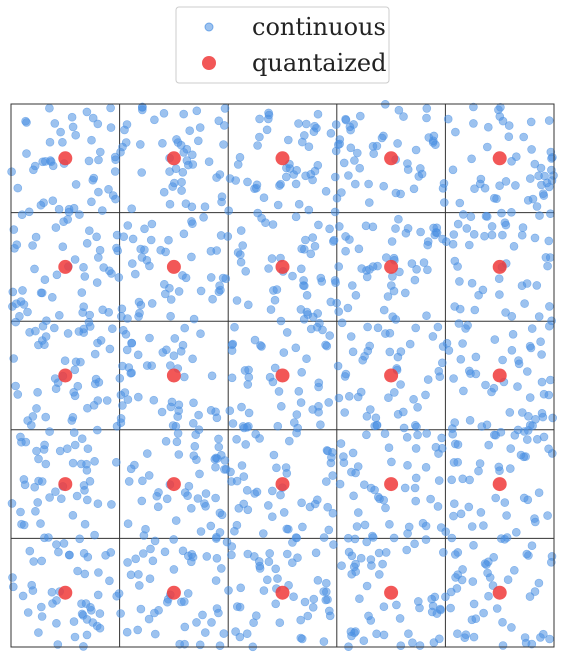  What do you see at coordinates (282, 45) in the screenshot?
I see `legend-box` at bounding box center [282, 45].